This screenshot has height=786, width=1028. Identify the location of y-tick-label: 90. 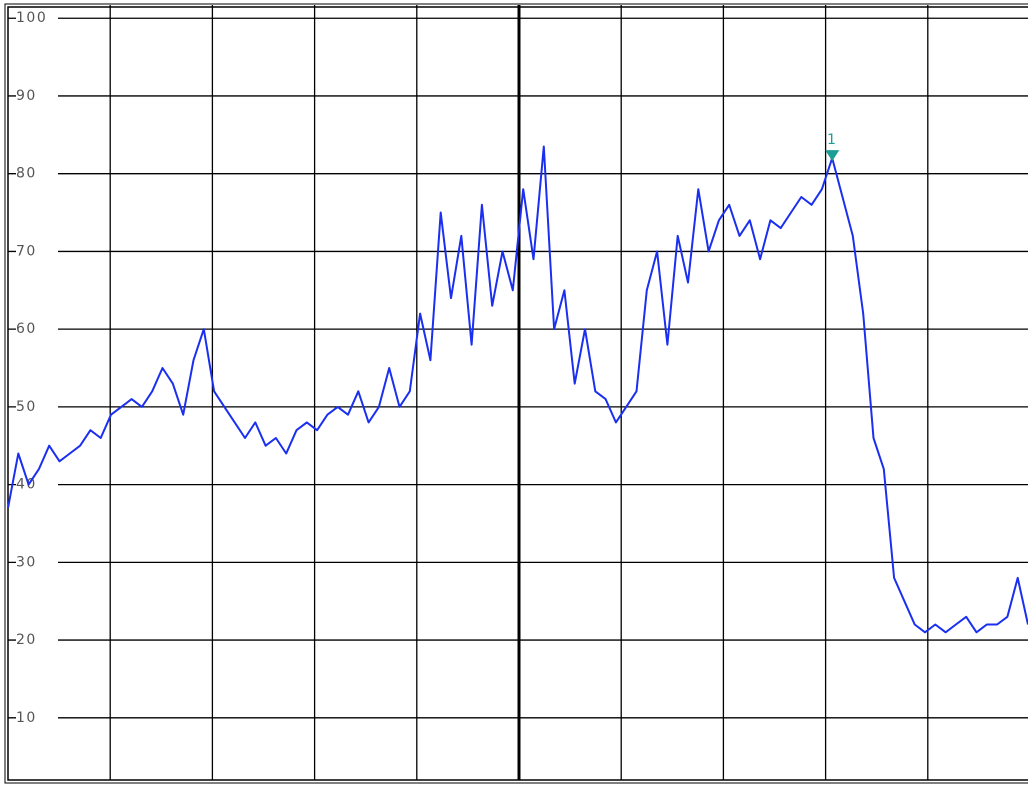
(26, 96).